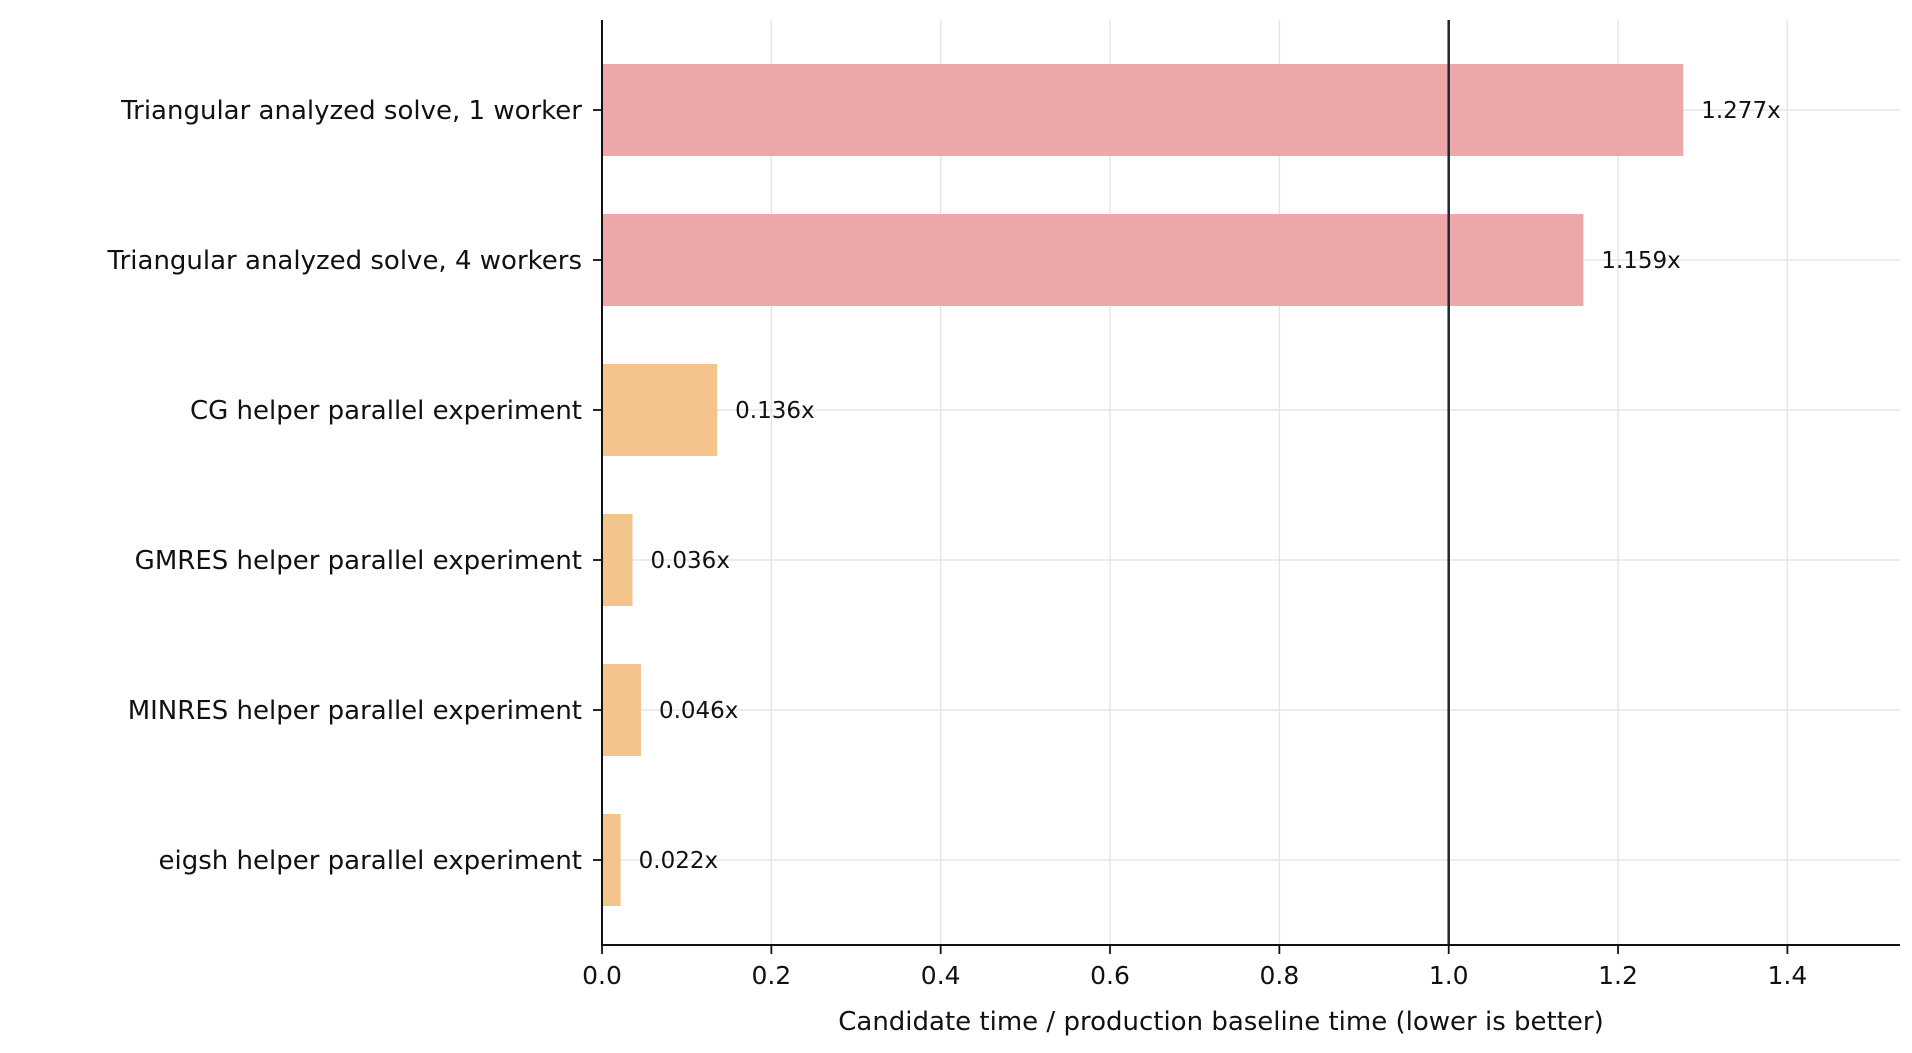  What do you see at coordinates (941, 975) in the screenshot?
I see `x-tick-label-2: 0.4` at bounding box center [941, 975].